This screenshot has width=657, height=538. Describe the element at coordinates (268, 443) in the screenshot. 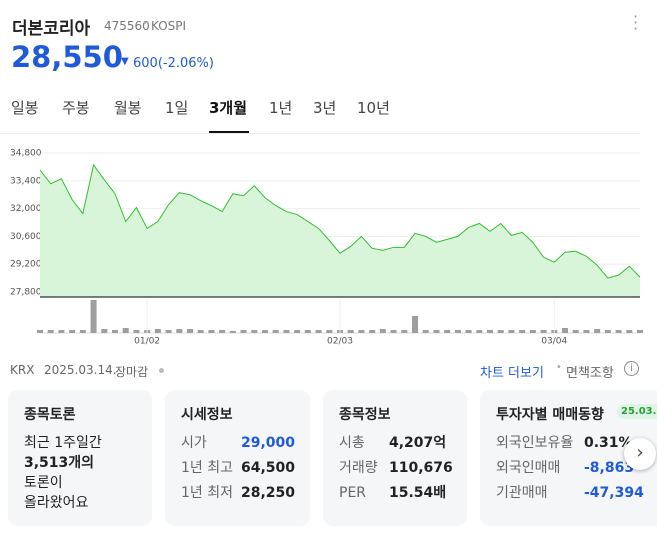

I see `info-value: 29,000` at that location.